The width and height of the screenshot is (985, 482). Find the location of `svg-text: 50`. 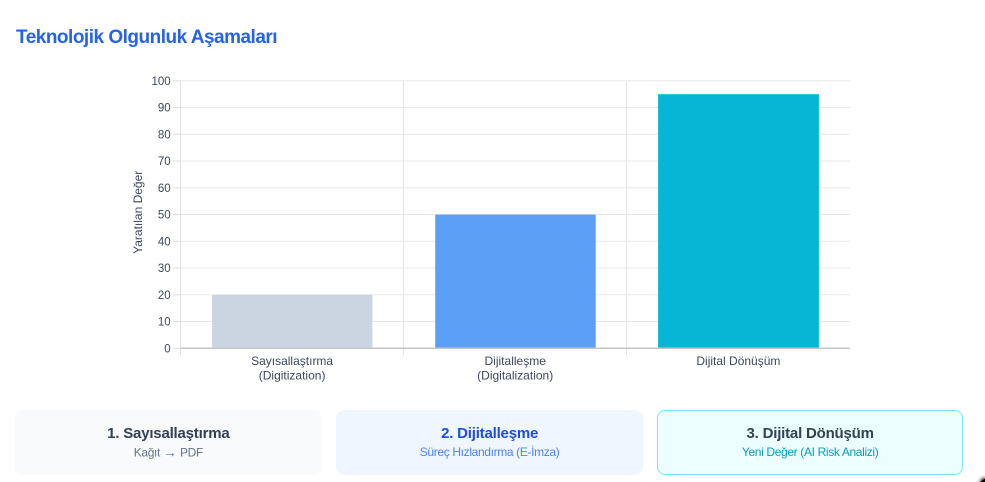

svg-text: 50 is located at coordinates (164, 216).